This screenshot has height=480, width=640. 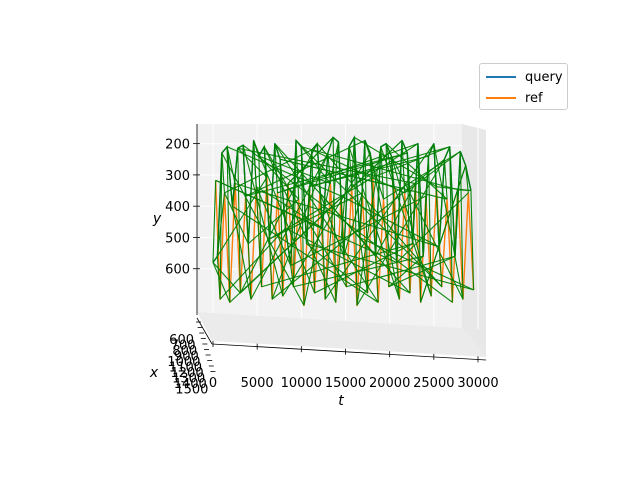 I want to click on tick-label-y: 300, so click(x=177, y=176).